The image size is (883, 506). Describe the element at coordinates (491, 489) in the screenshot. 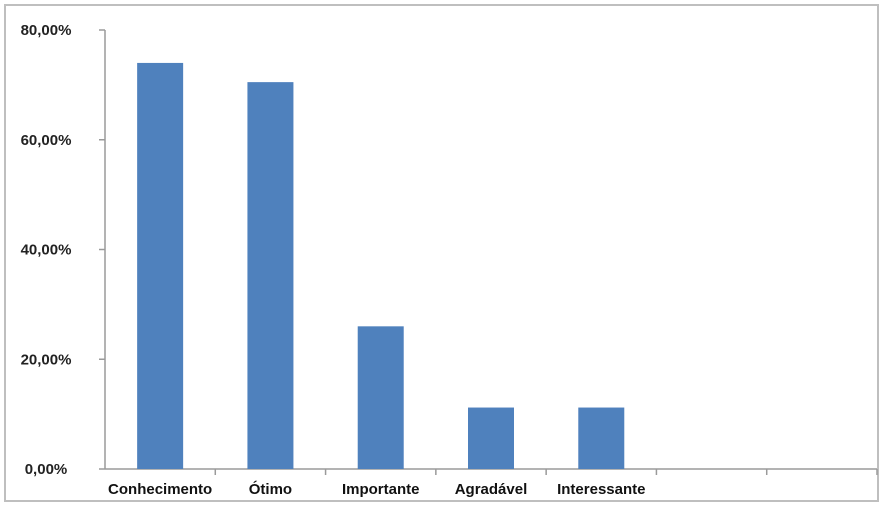

I see `x-category-label: Agradável` at that location.